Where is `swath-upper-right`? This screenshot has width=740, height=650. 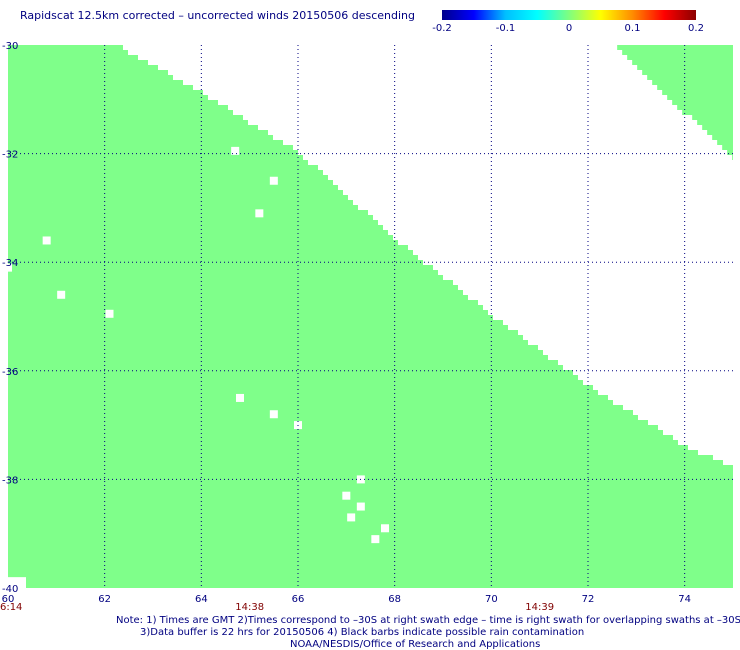
swath-upper-right is located at coordinates (672, 105).